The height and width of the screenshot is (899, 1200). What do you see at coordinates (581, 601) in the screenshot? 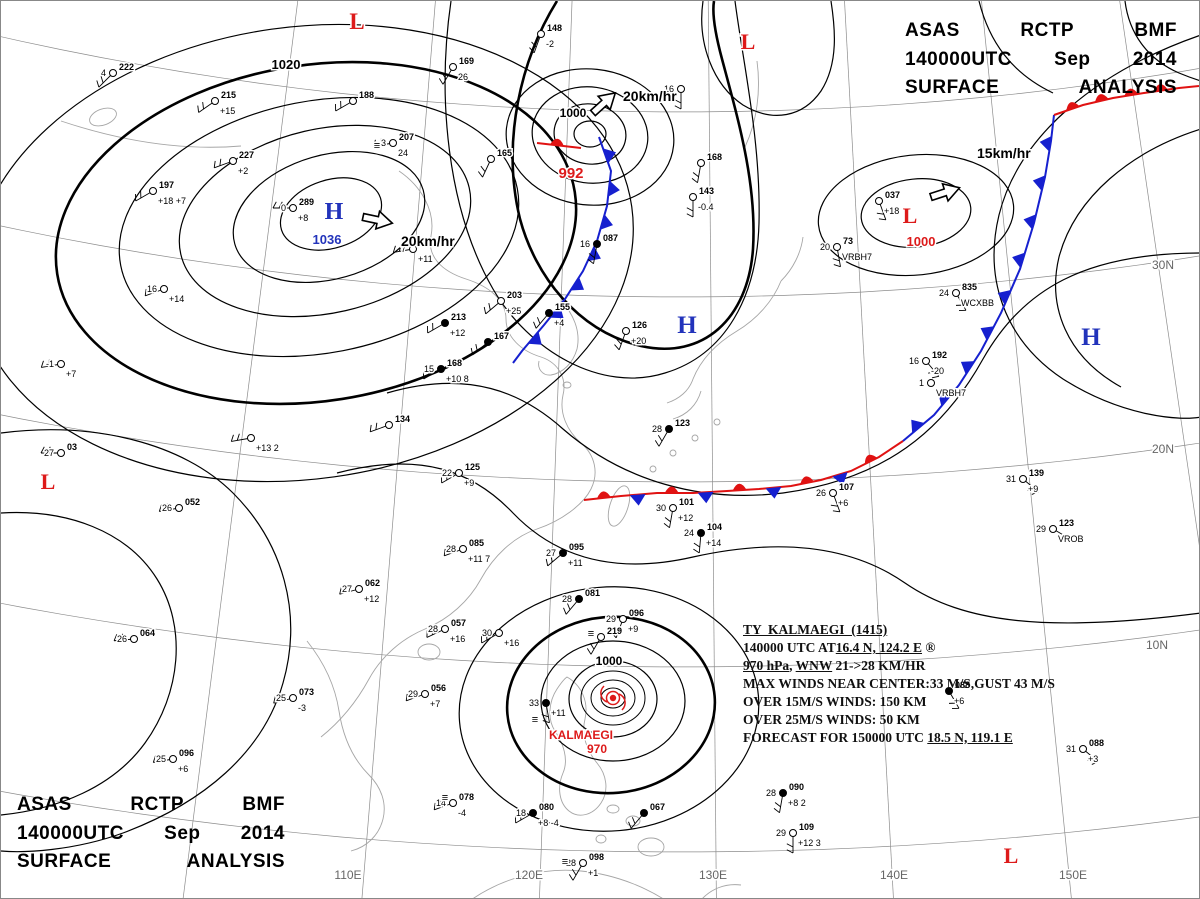
I see `station-plot: 28 081` at bounding box center [581, 601].